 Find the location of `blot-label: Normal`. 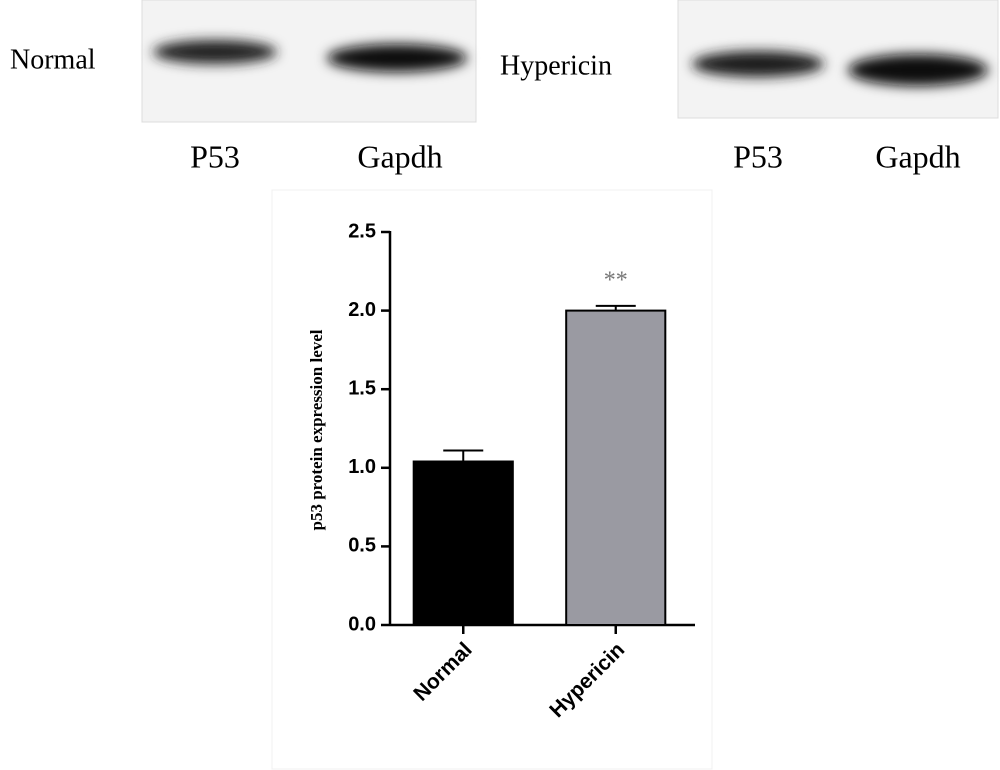

blot-label: Normal is located at coordinates (53, 59).